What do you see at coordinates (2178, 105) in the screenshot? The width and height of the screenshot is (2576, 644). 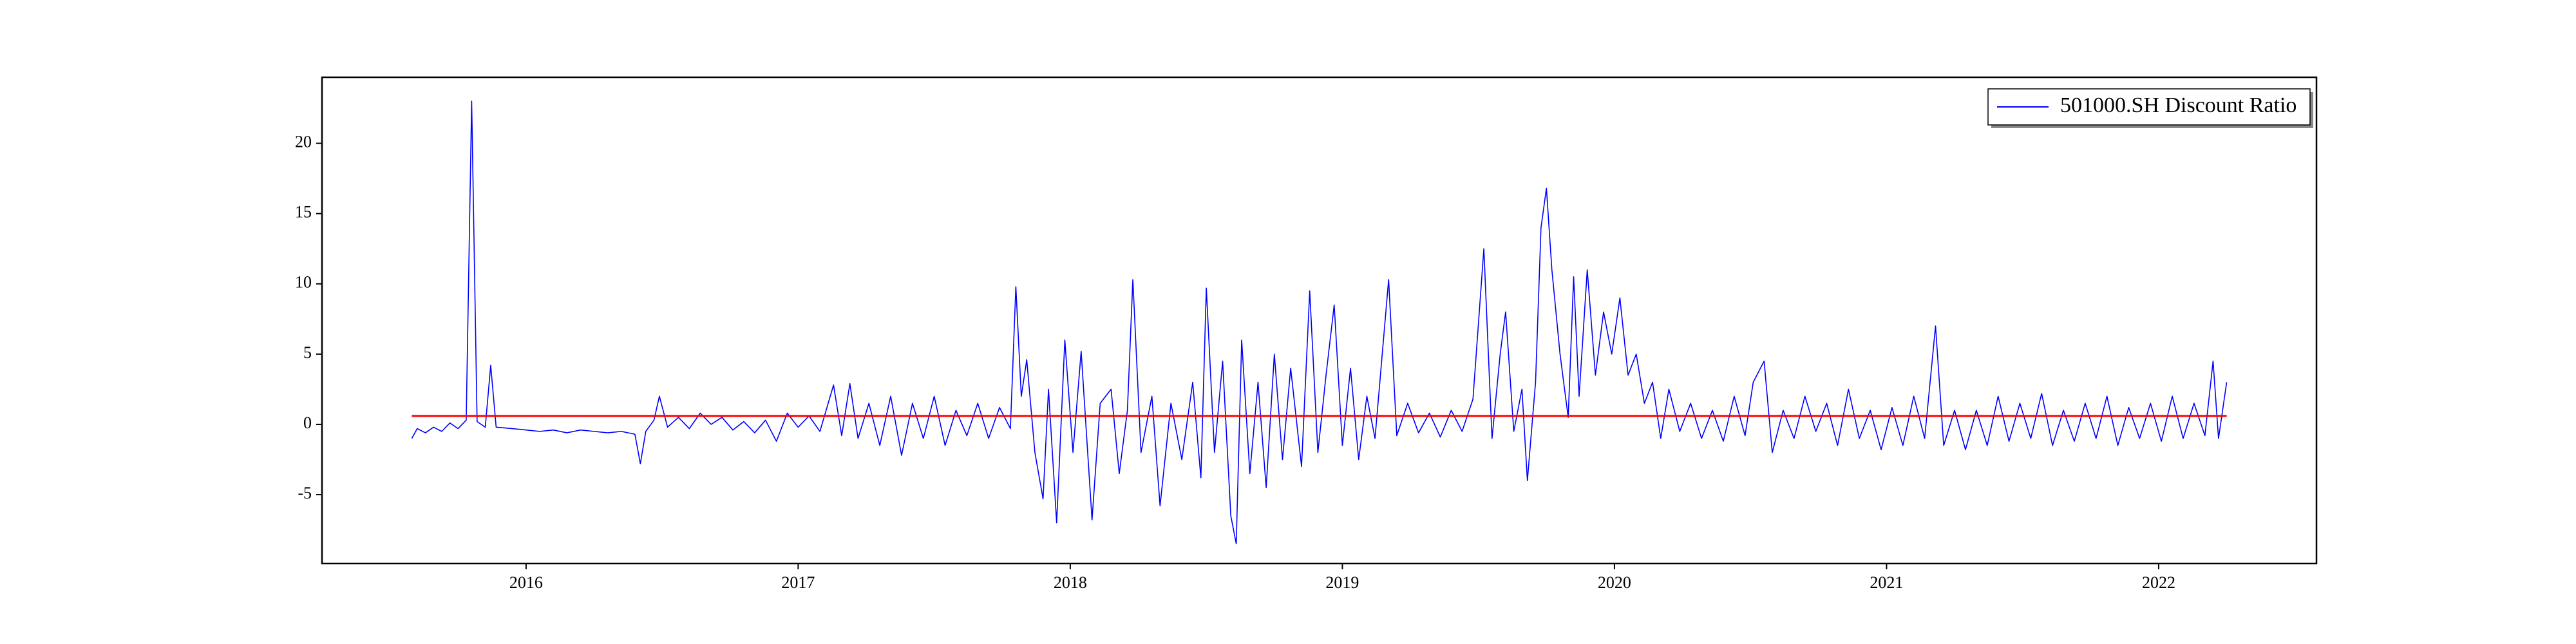 I see `legend-label: 501000.SH Discount Ratio` at bounding box center [2178, 105].